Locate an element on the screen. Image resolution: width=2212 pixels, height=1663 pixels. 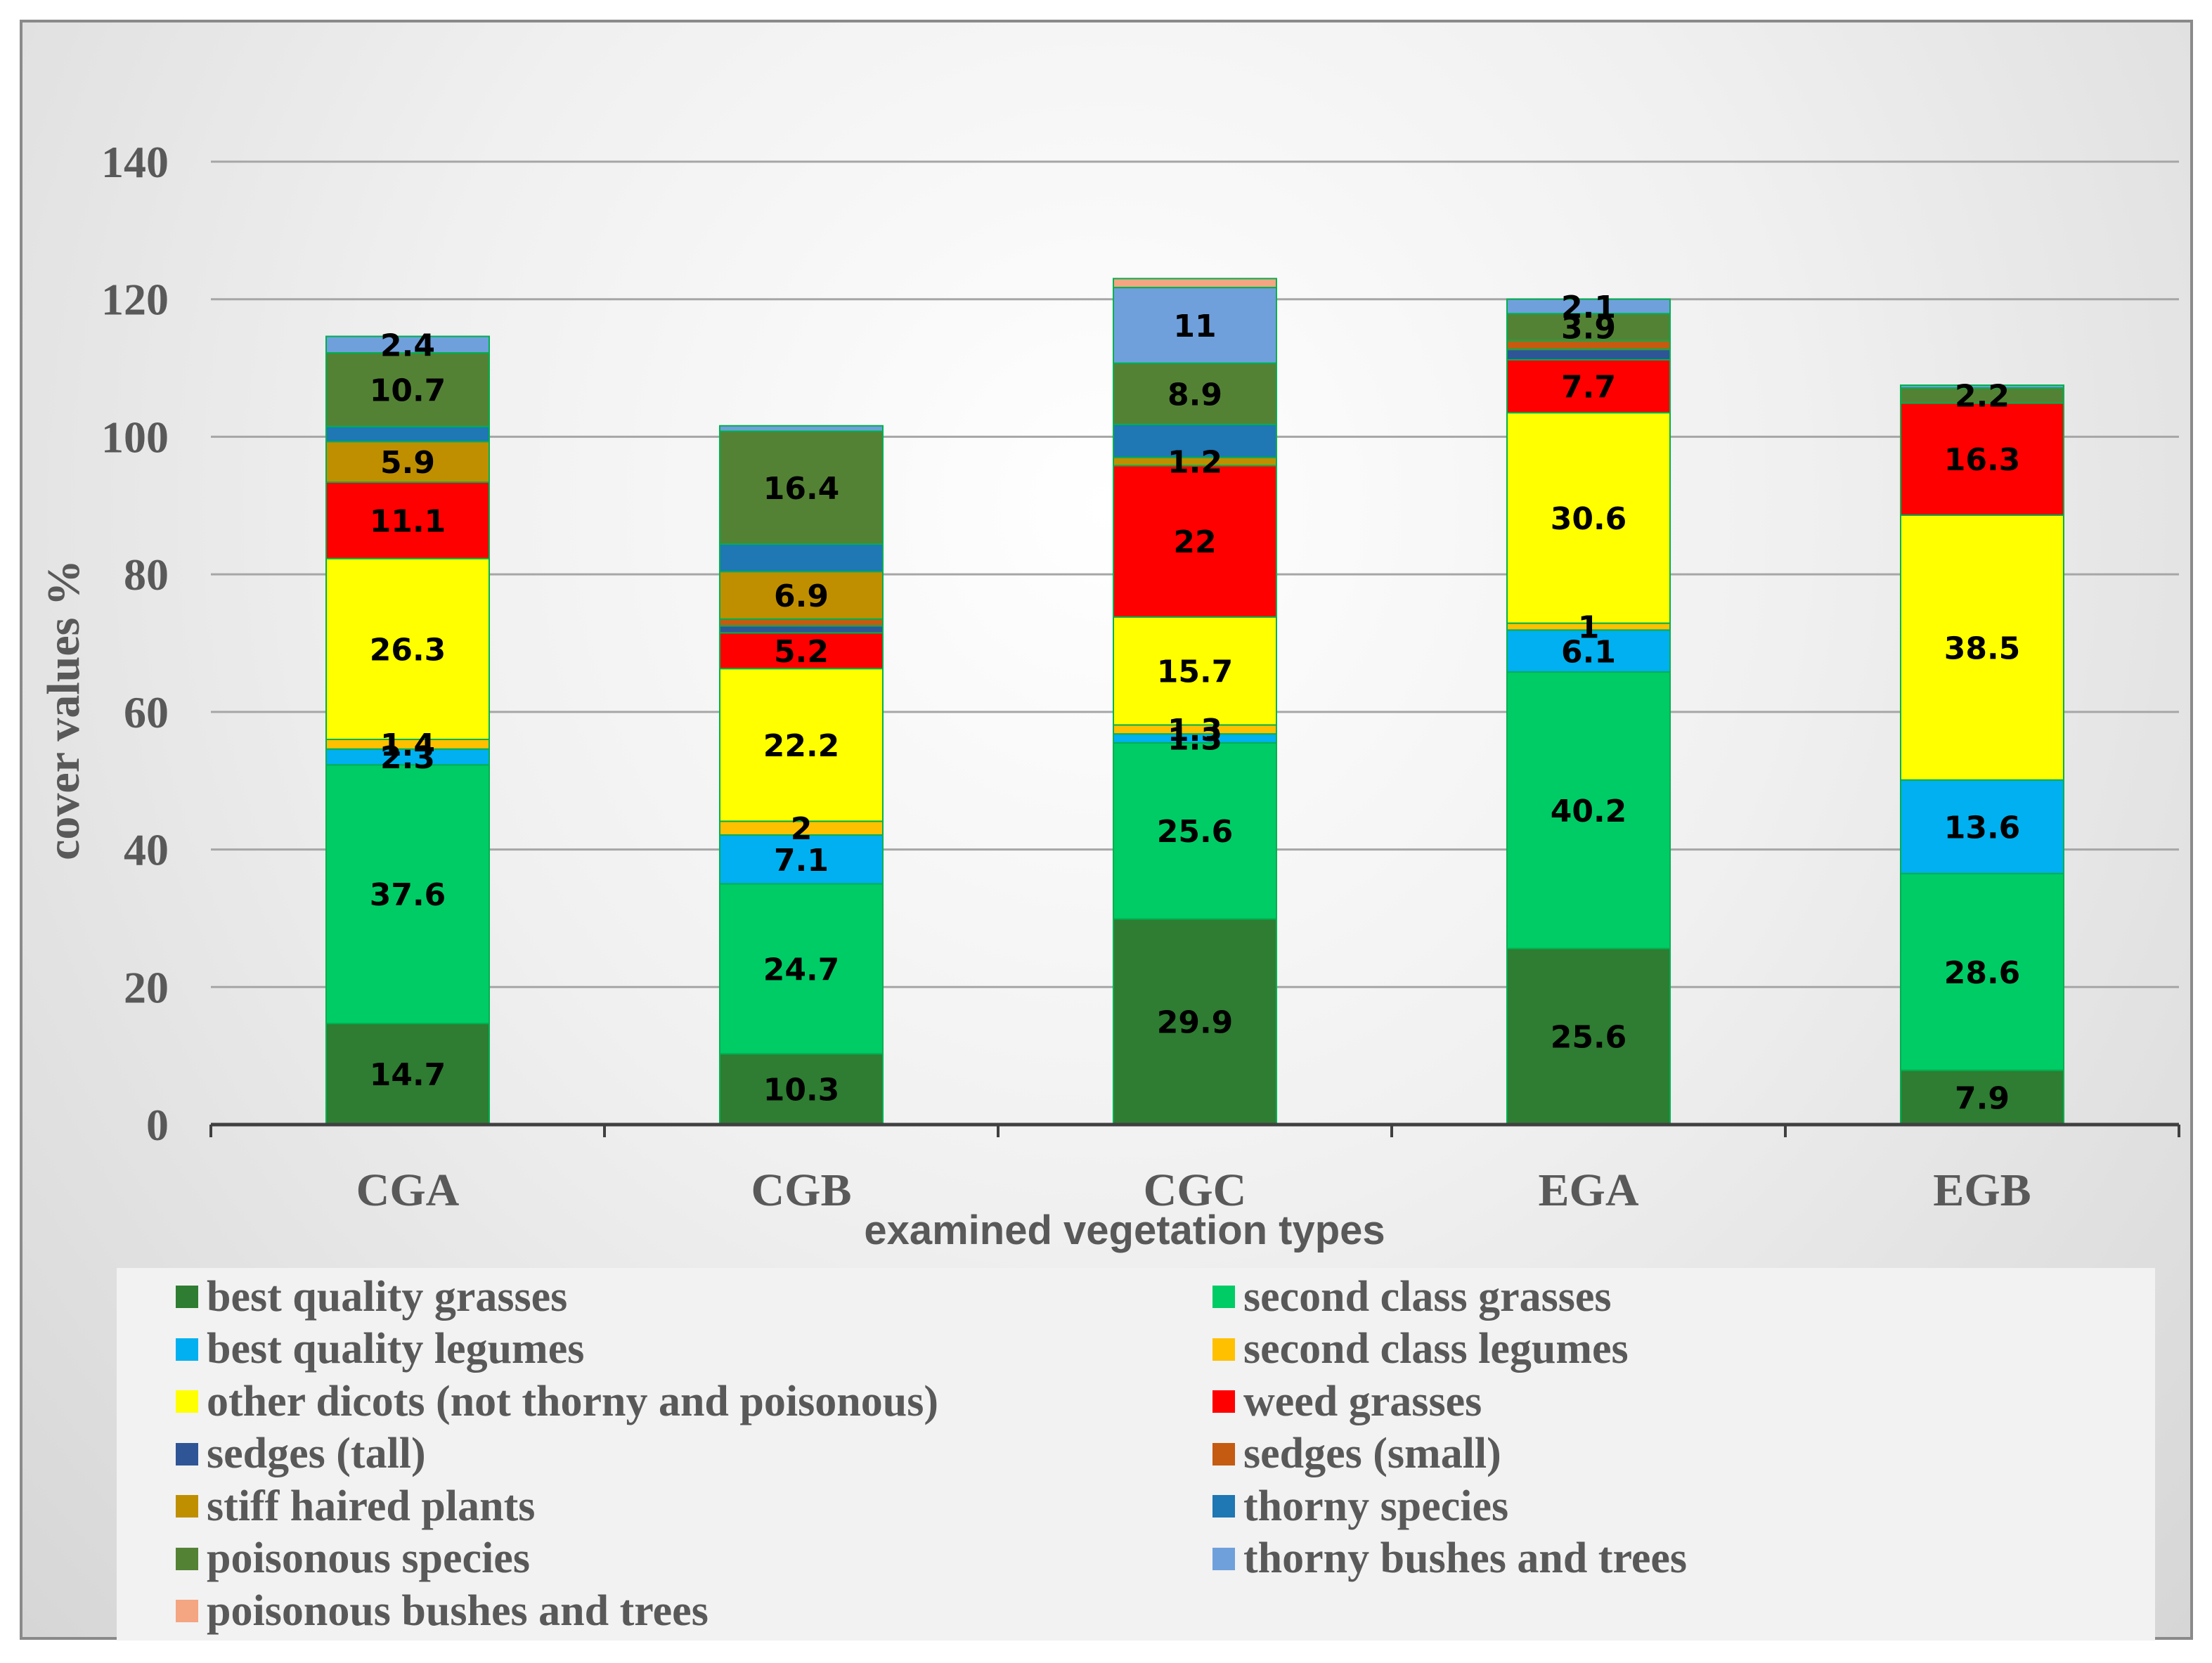
data-label: 2.2 is located at coordinates (1983, 397).